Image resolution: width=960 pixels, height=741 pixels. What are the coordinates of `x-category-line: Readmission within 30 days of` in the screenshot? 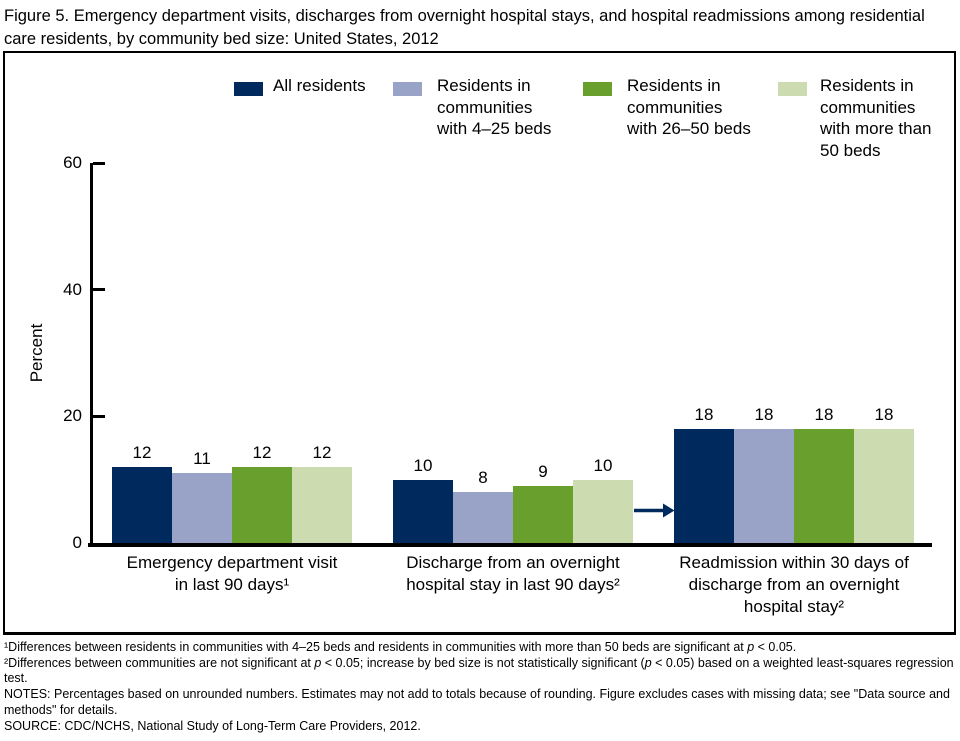 It's located at (794, 562).